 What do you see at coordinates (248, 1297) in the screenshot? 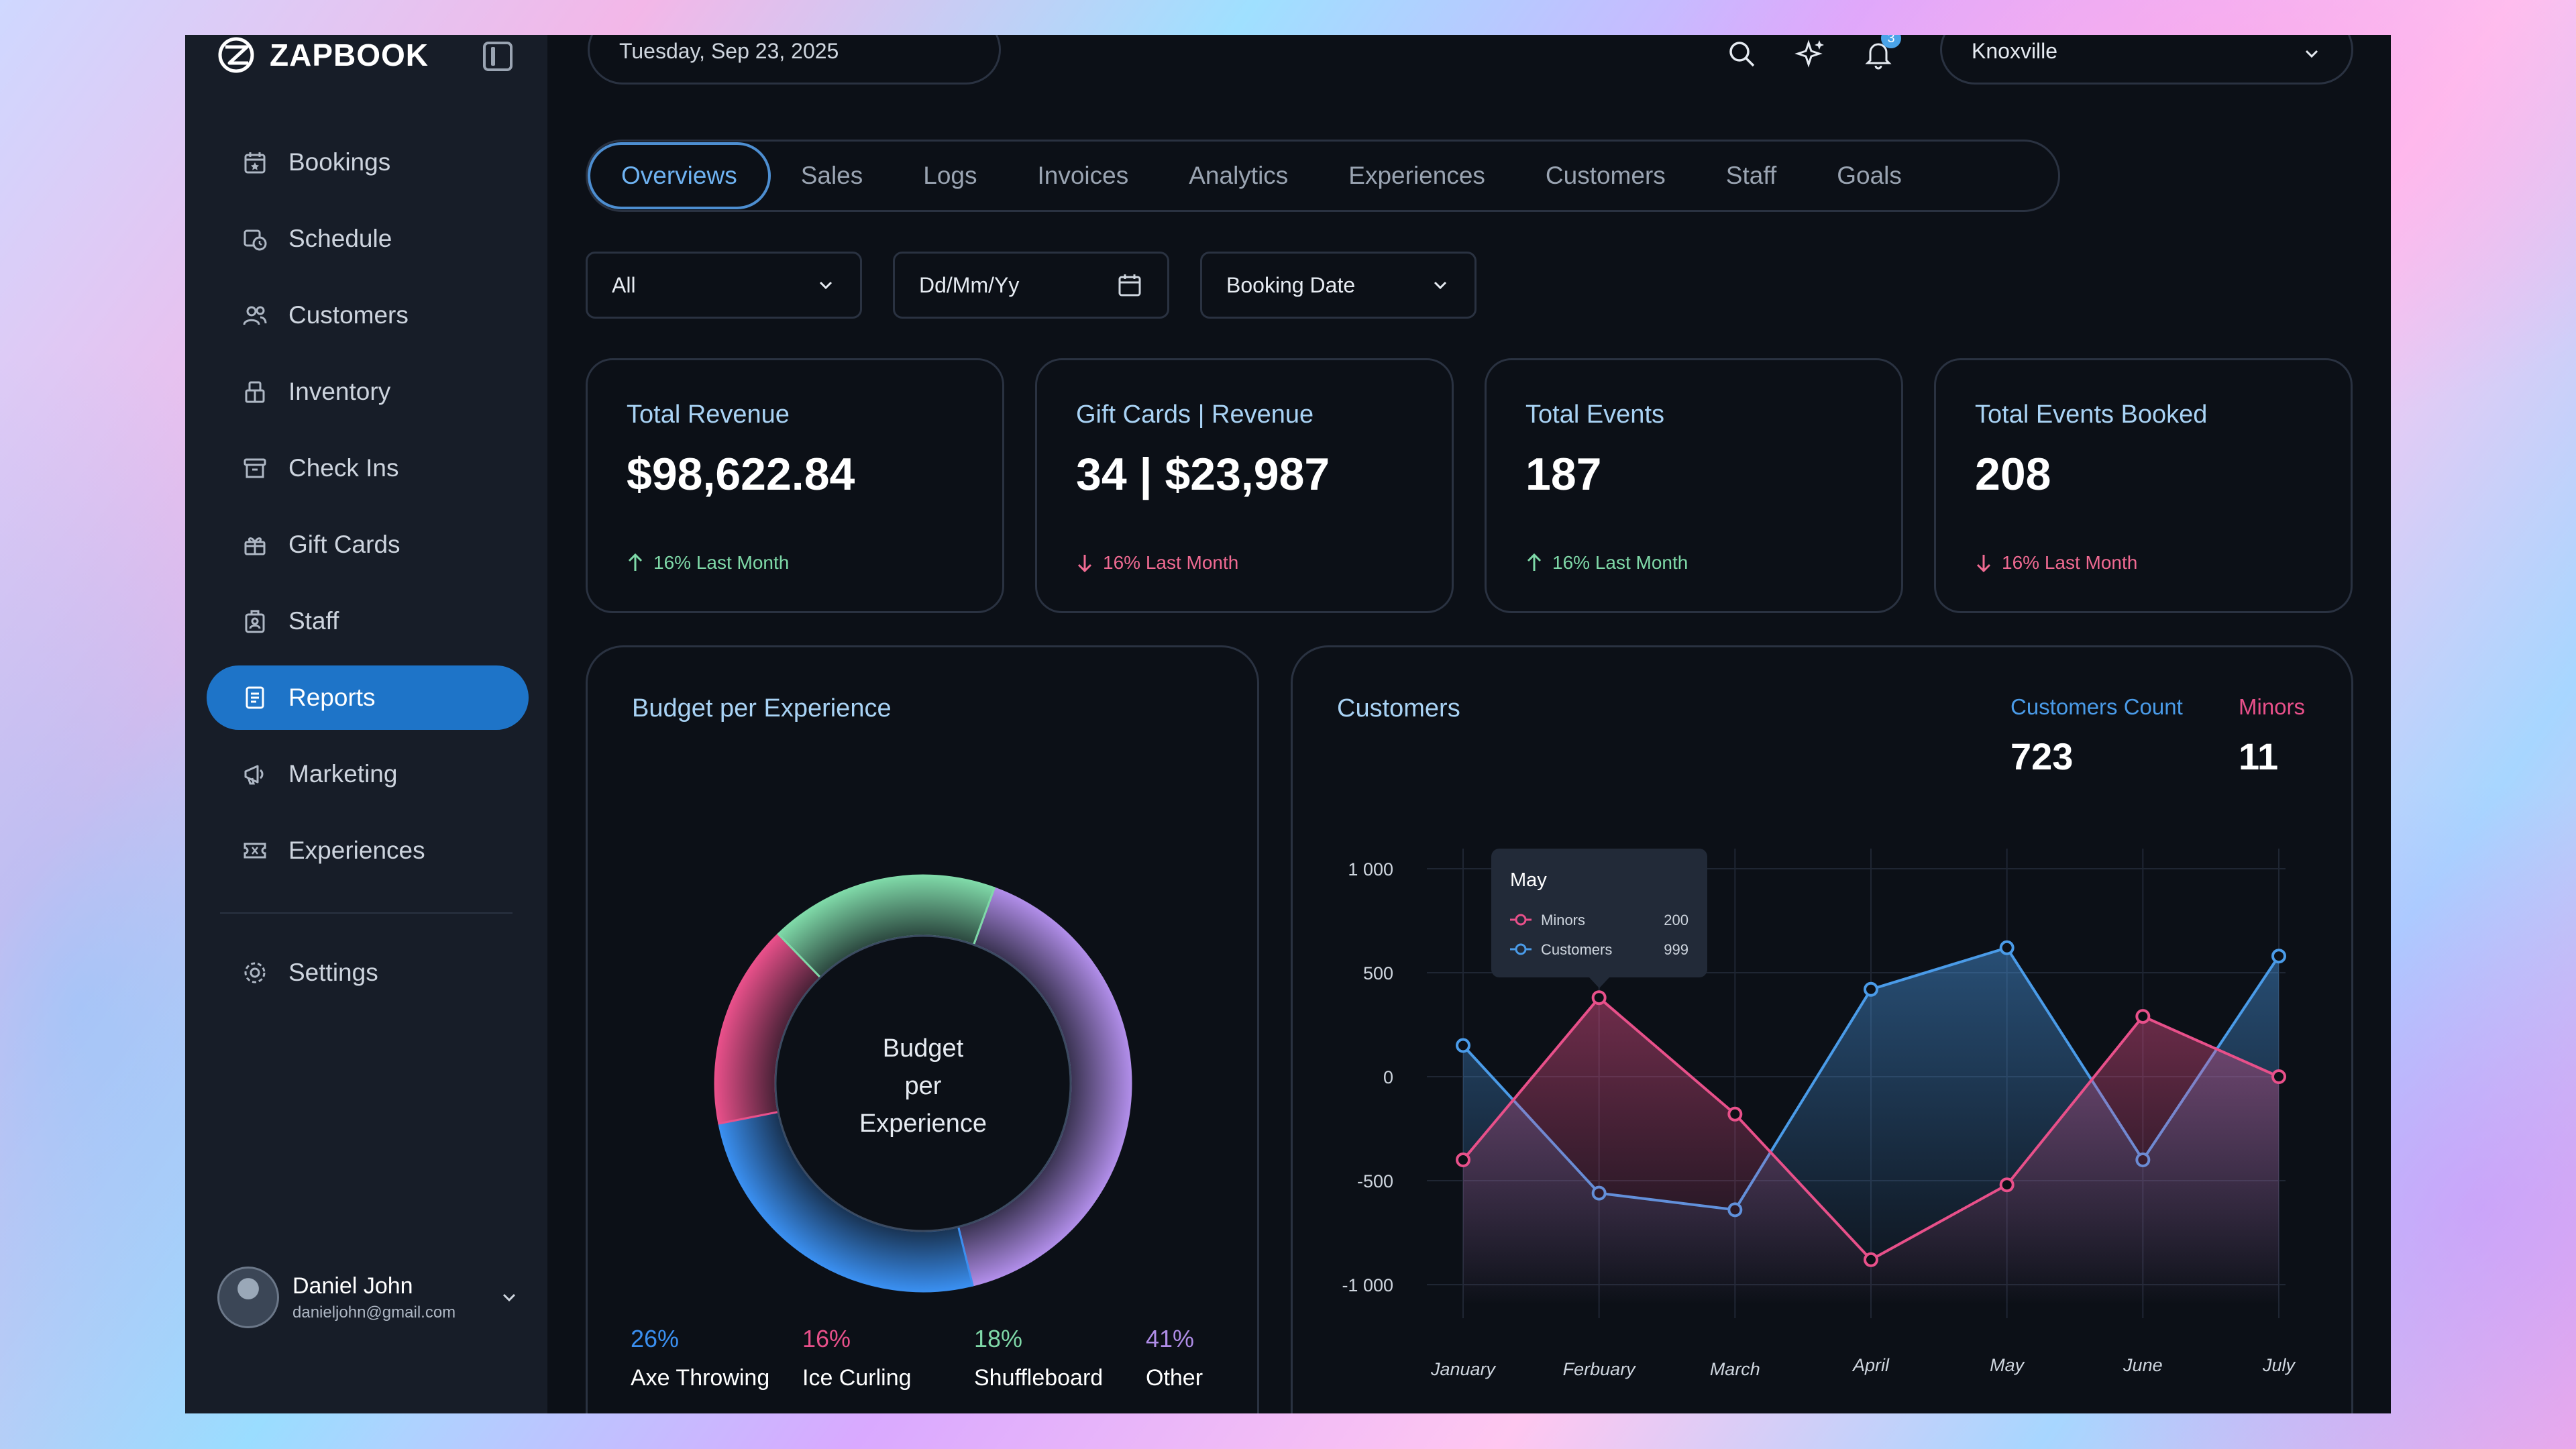
I see `avatar` at bounding box center [248, 1297].